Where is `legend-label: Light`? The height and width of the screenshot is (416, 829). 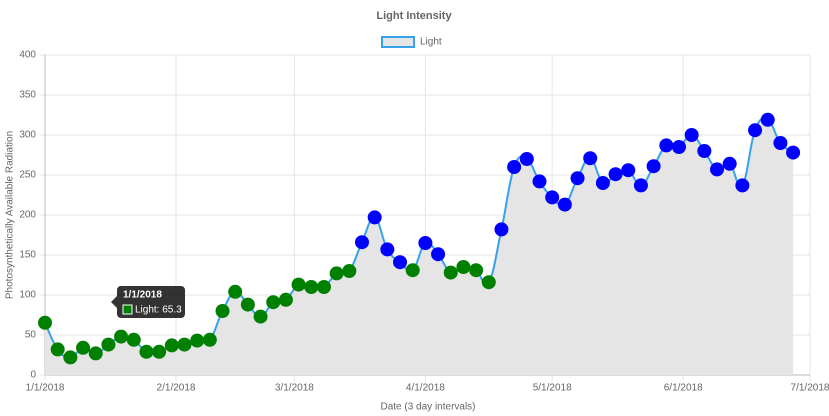 legend-label: Light is located at coordinates (431, 42).